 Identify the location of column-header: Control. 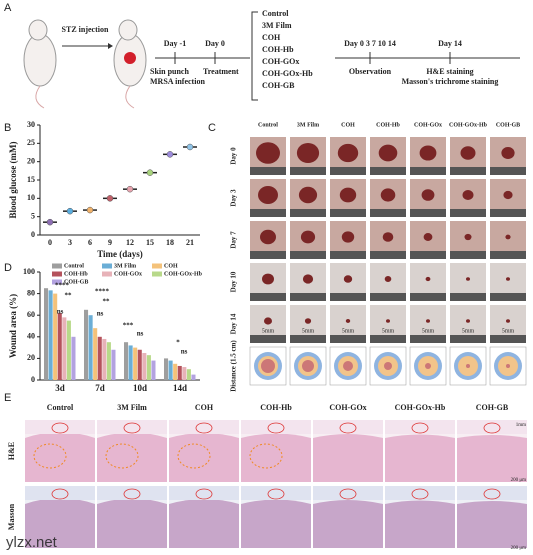
(60, 407).